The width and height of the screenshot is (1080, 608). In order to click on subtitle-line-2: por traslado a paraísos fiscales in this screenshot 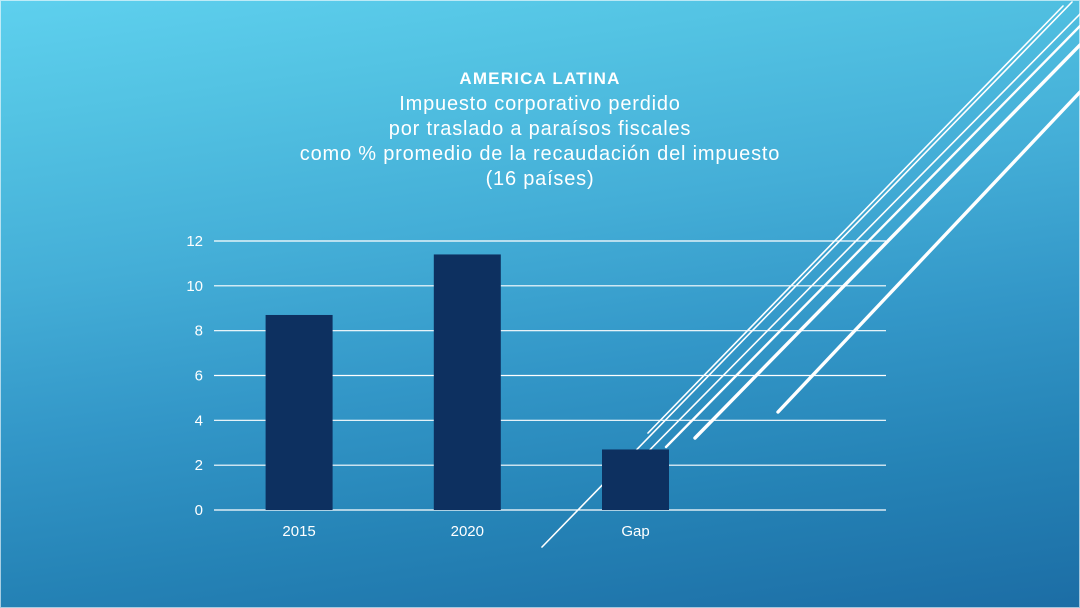, I will do `click(540, 129)`.